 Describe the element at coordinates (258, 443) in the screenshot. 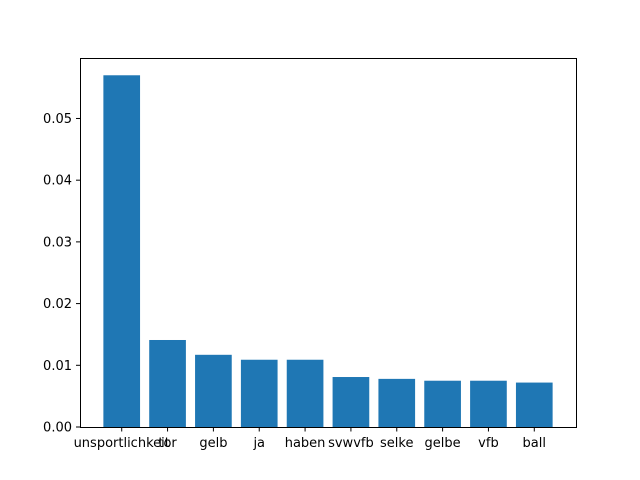

I see `x-tick-label: ja` at that location.